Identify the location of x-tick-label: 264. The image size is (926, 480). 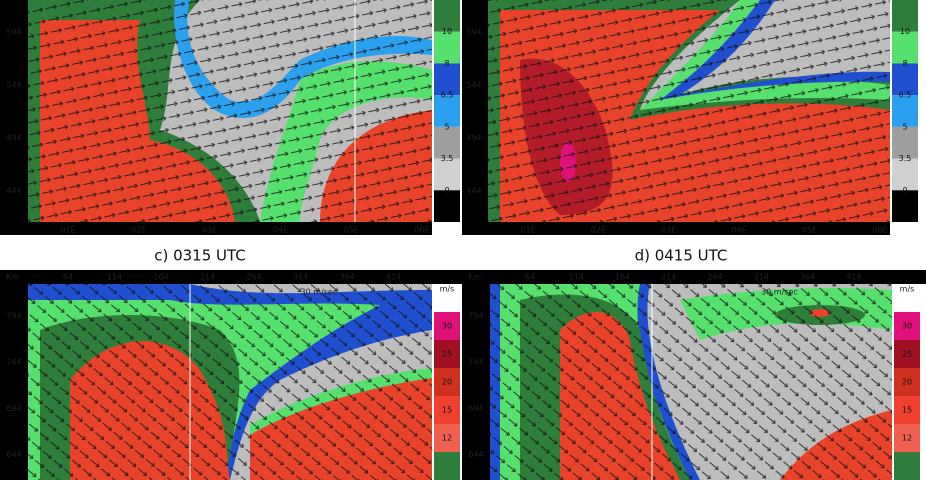
(253, 277).